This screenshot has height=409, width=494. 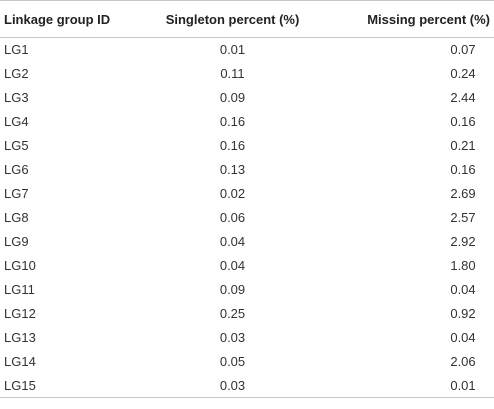 I want to click on table-row: LG6 0.13 0.16, so click(x=247, y=170).